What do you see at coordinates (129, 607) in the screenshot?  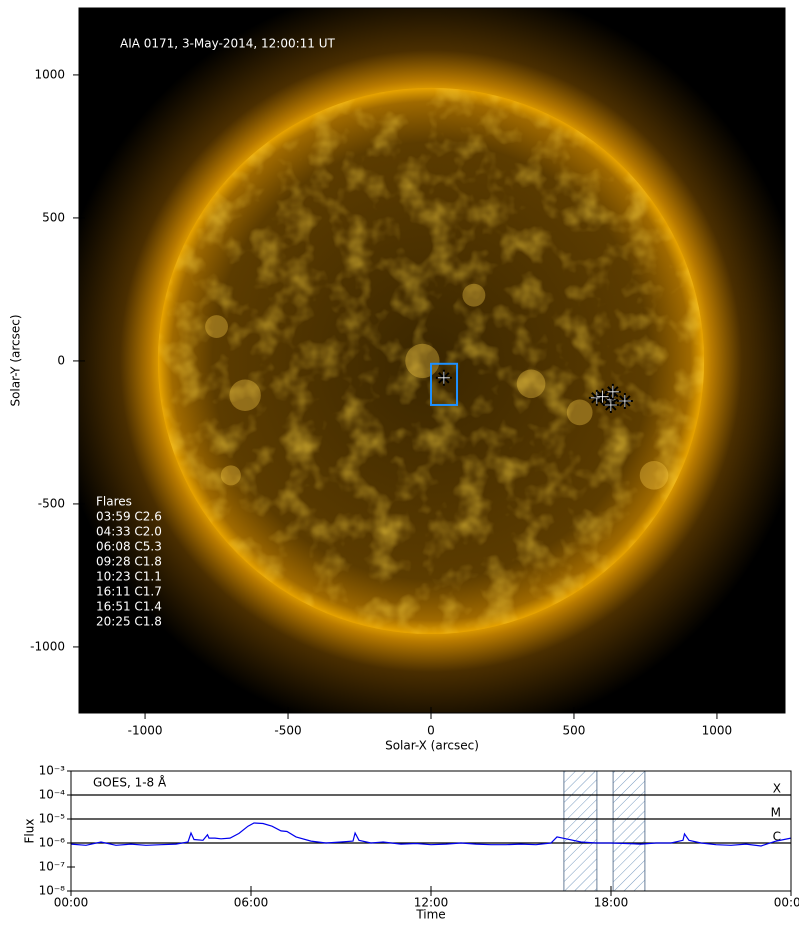 I see `flare-entry: 16:51 C1.4` at bounding box center [129, 607].